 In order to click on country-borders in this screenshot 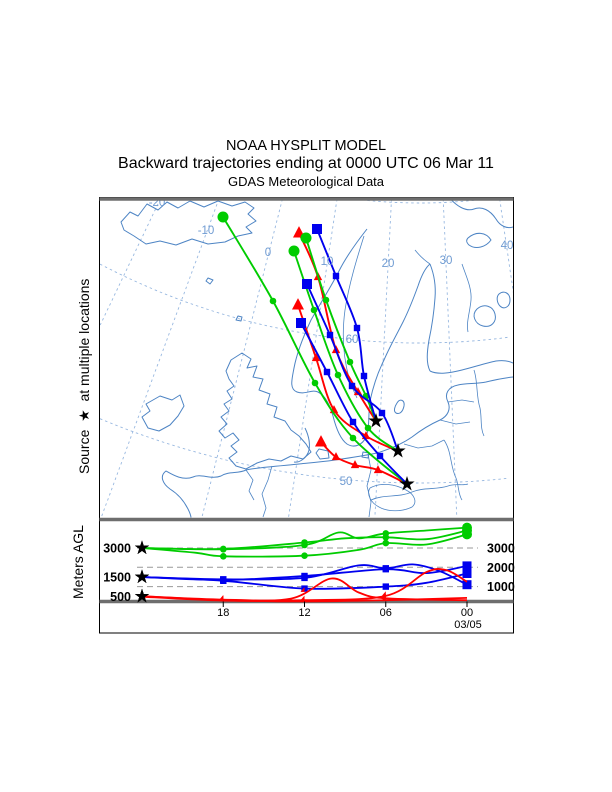, I will do `click(365, 376)`.